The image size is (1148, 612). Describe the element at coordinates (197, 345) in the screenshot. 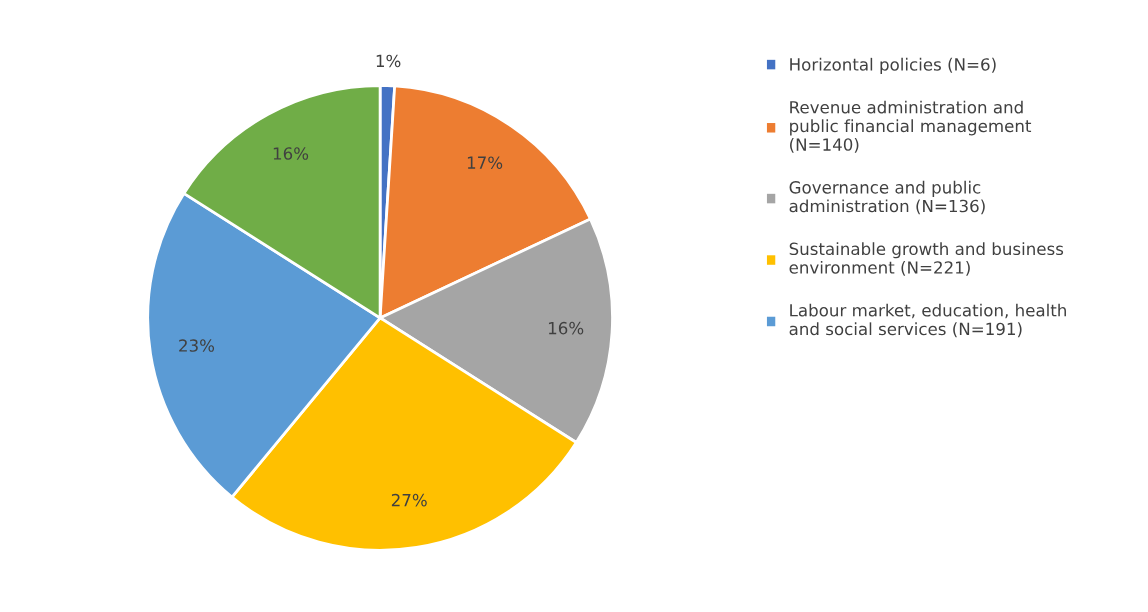

I see `data-label: 23%` at that location.